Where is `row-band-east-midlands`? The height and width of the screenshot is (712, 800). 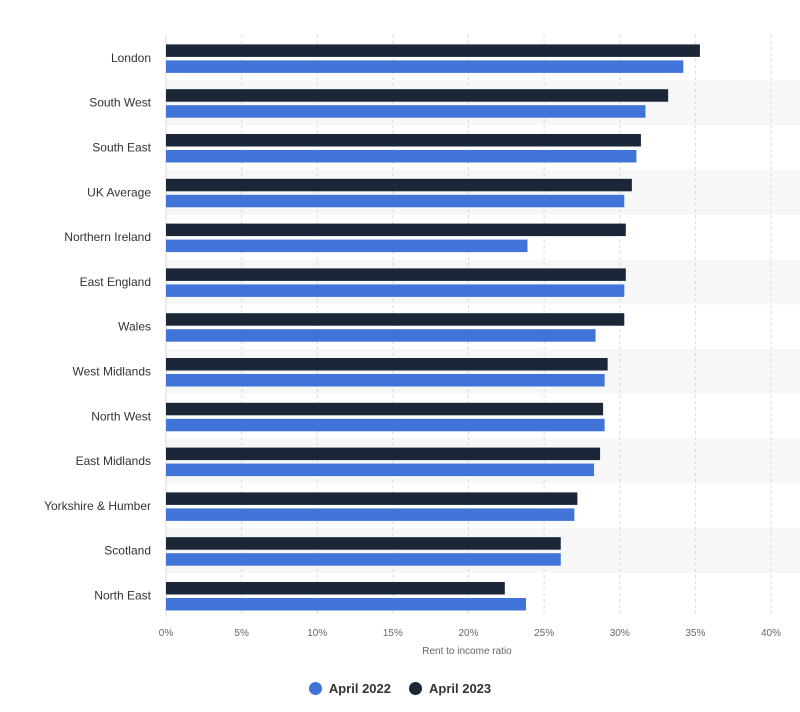
row-band-east-midlands is located at coordinates (483, 461).